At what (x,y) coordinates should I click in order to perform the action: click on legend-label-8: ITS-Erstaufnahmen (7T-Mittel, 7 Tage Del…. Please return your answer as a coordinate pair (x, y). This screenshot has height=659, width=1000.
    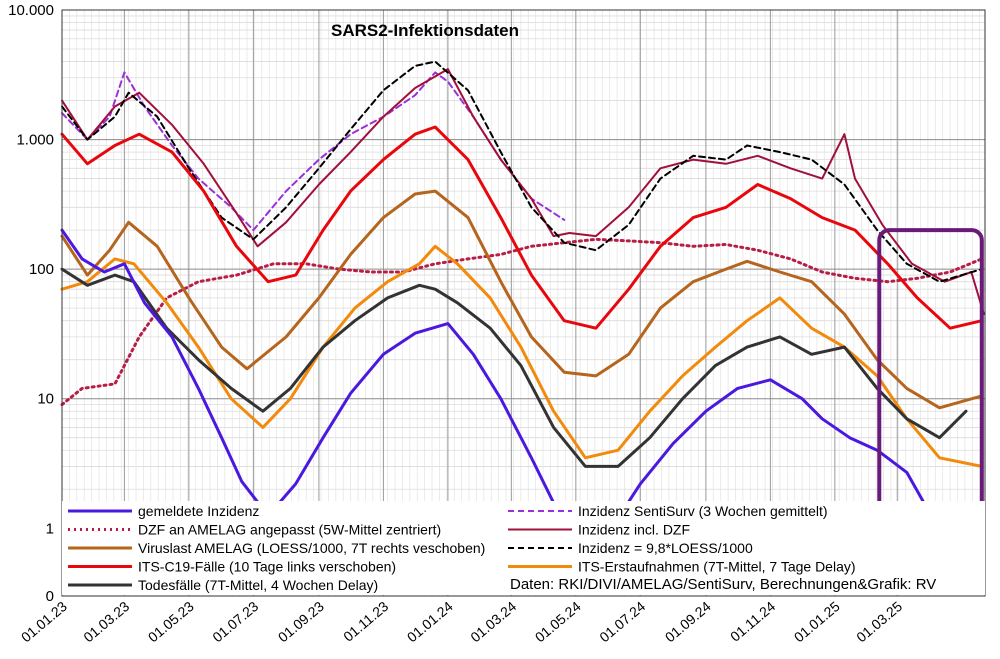
    Looking at the image, I should click on (717, 567).